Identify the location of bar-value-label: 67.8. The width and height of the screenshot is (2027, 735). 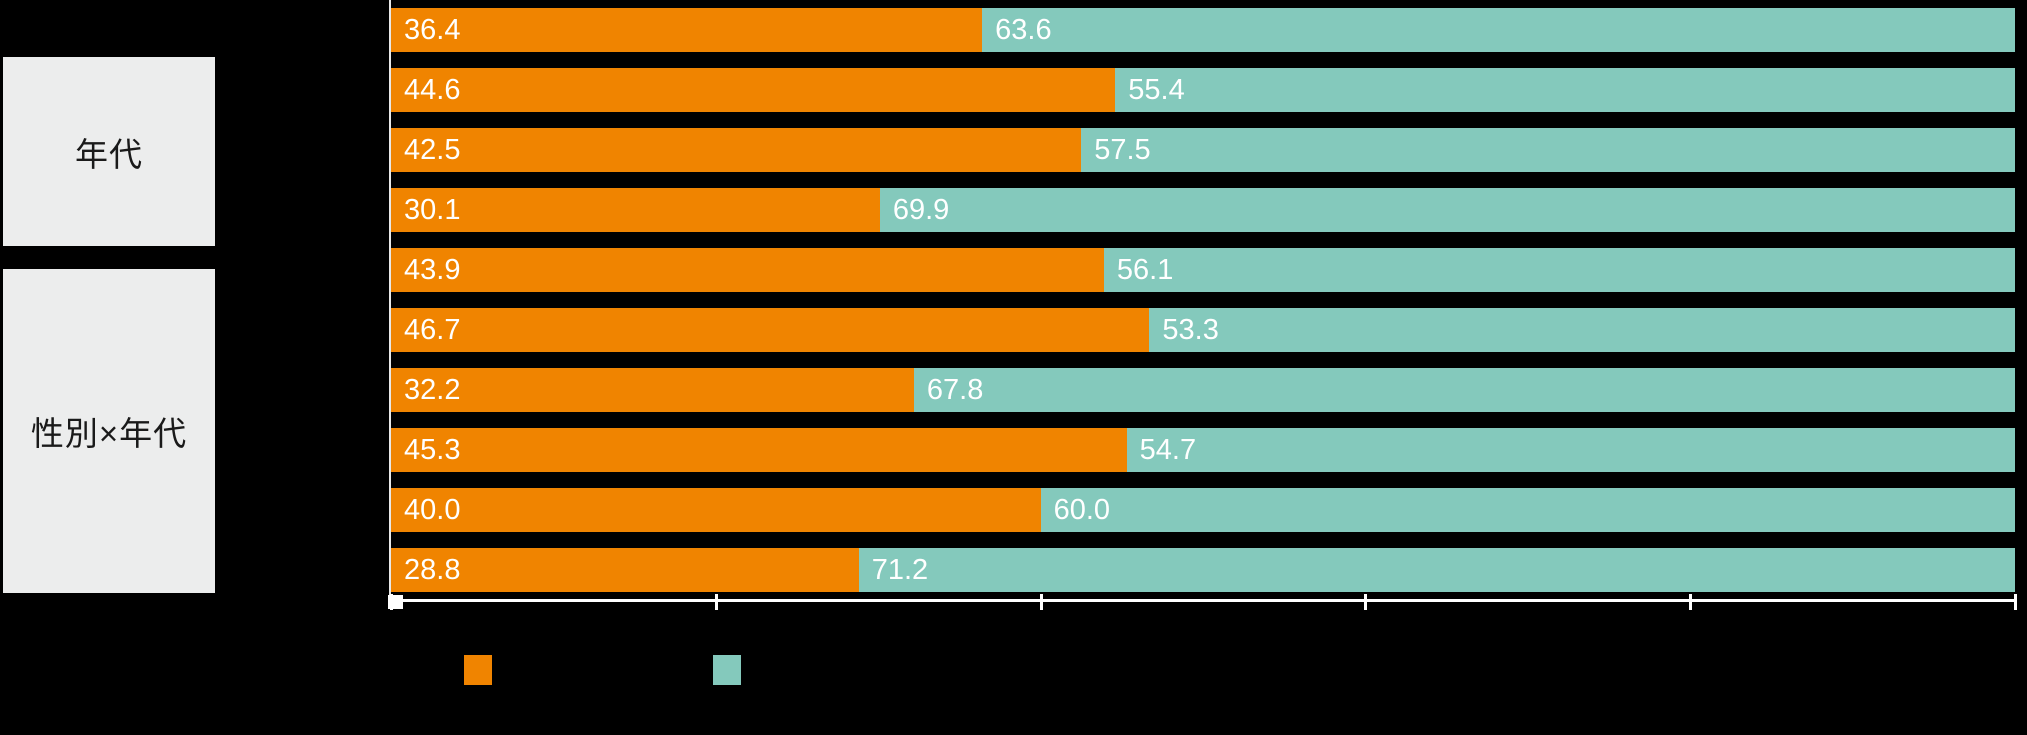
(955, 389).